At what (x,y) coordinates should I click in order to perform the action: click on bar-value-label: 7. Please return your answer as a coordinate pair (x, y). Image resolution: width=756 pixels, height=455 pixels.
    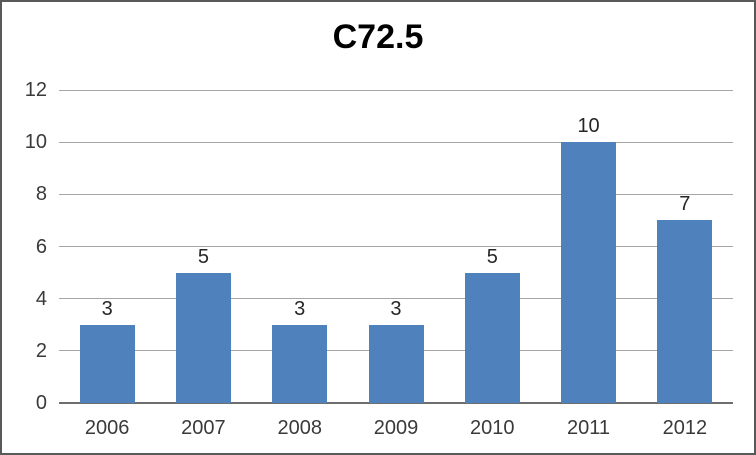
    Looking at the image, I should click on (685, 204).